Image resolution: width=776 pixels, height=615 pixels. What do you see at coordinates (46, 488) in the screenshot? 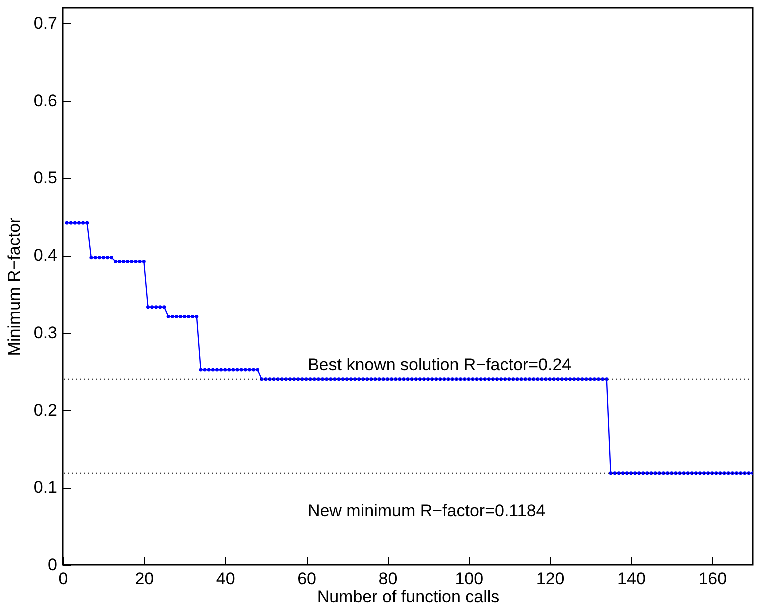
I see `y-tick-label: 0.1` at bounding box center [46, 488].